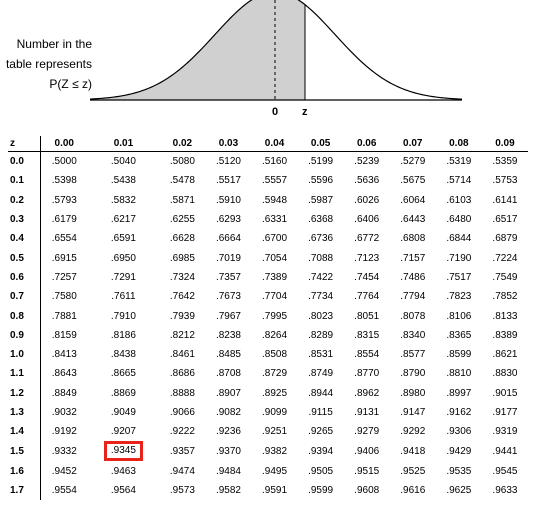 Image resolution: width=533 pixels, height=524 pixels. I want to click on probability-cell: .6736, so click(321, 239).